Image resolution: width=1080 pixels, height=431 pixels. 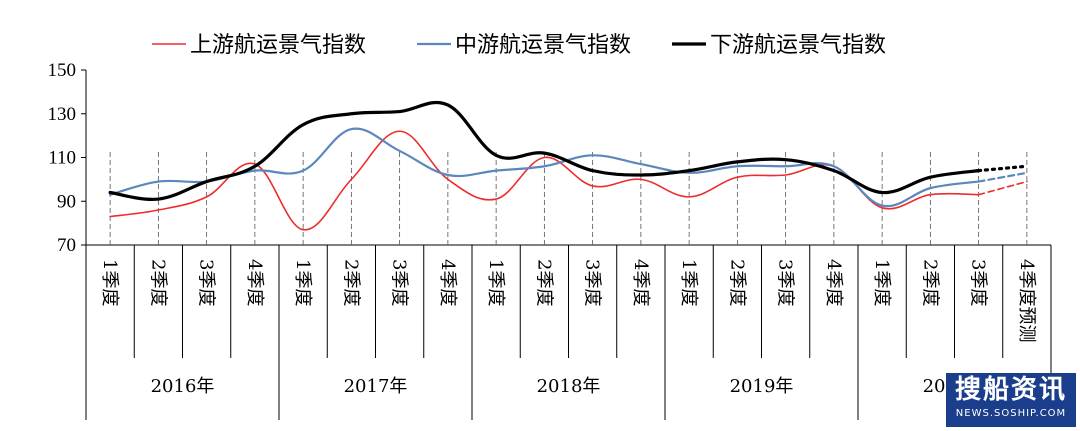 What do you see at coordinates (376, 386) in the screenshot?
I see `year-label: 2017年` at bounding box center [376, 386].